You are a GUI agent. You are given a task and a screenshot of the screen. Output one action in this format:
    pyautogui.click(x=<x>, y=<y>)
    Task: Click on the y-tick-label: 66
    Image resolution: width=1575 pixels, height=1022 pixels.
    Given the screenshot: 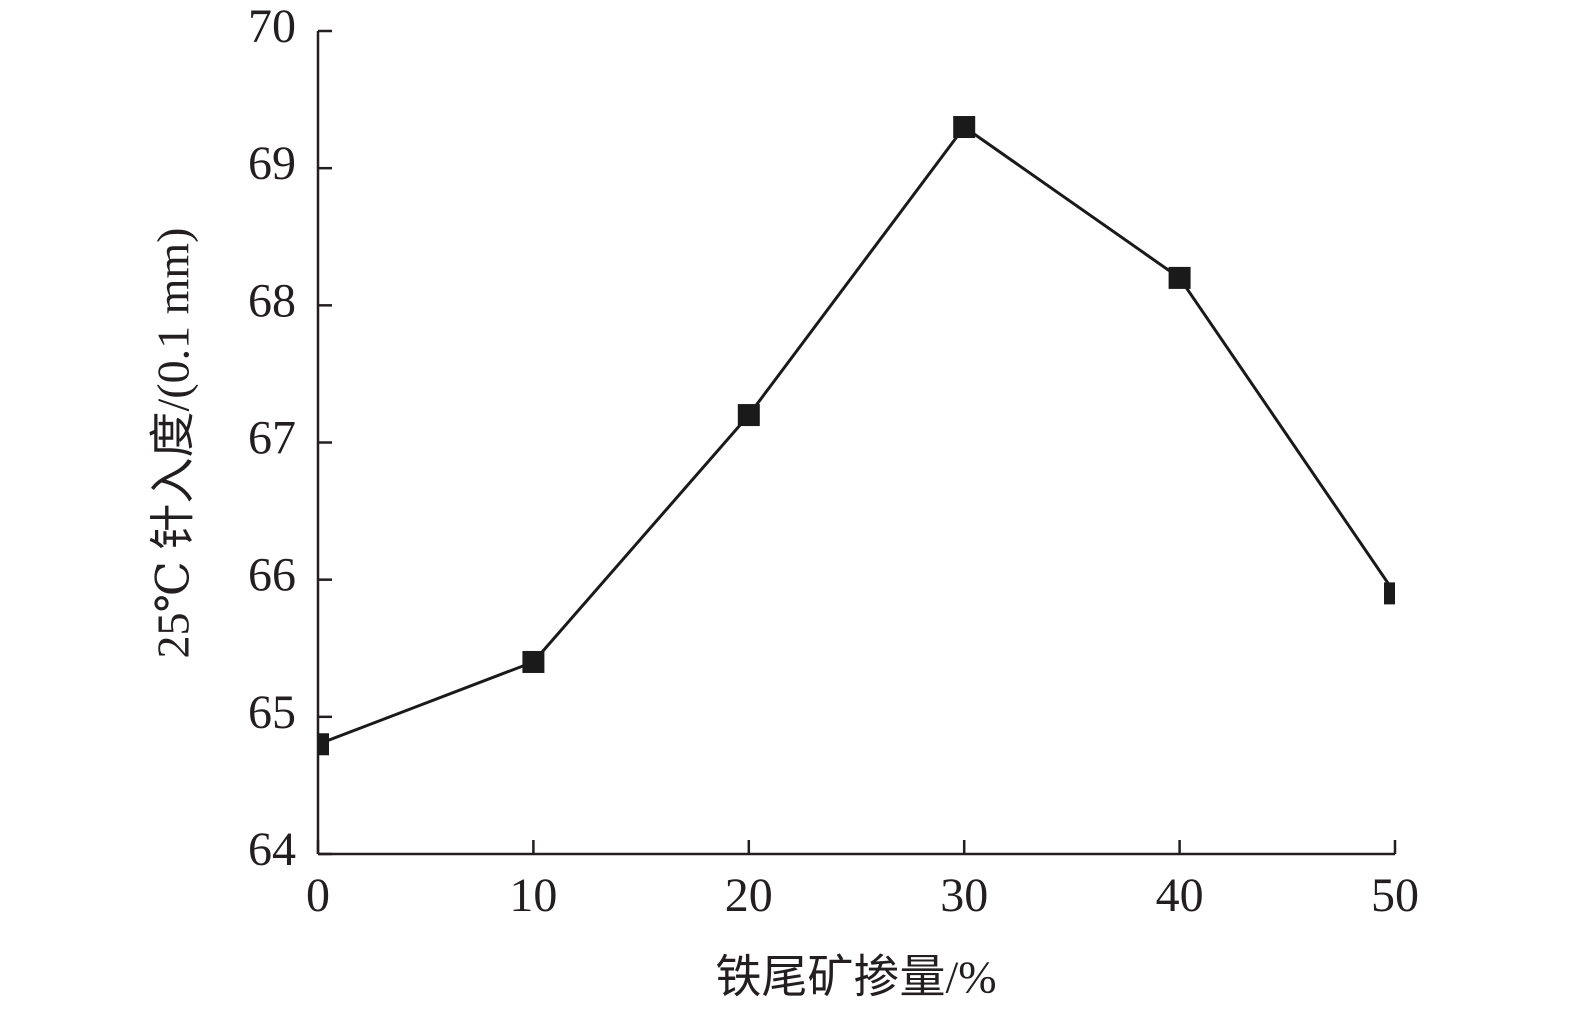 What is the action you would take?
    pyautogui.click(x=272, y=575)
    